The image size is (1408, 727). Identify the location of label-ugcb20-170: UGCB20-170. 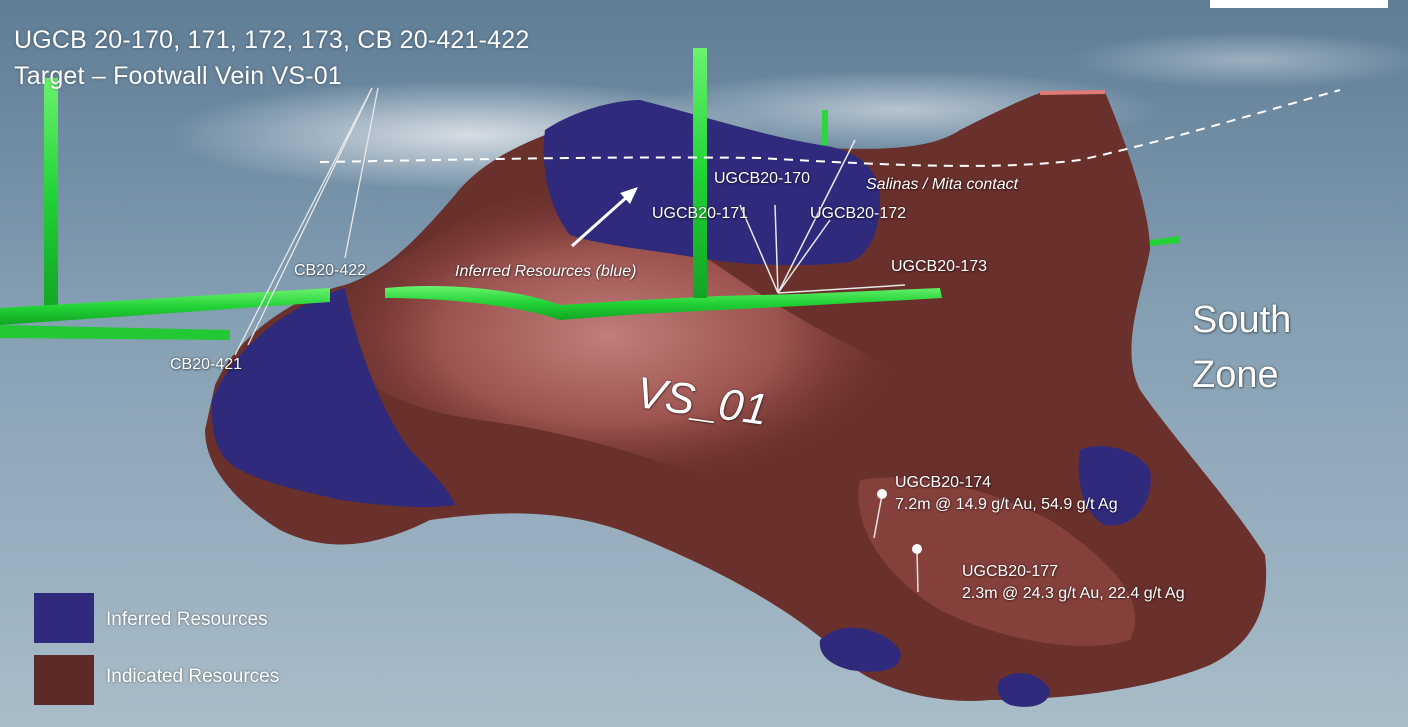
(762, 178).